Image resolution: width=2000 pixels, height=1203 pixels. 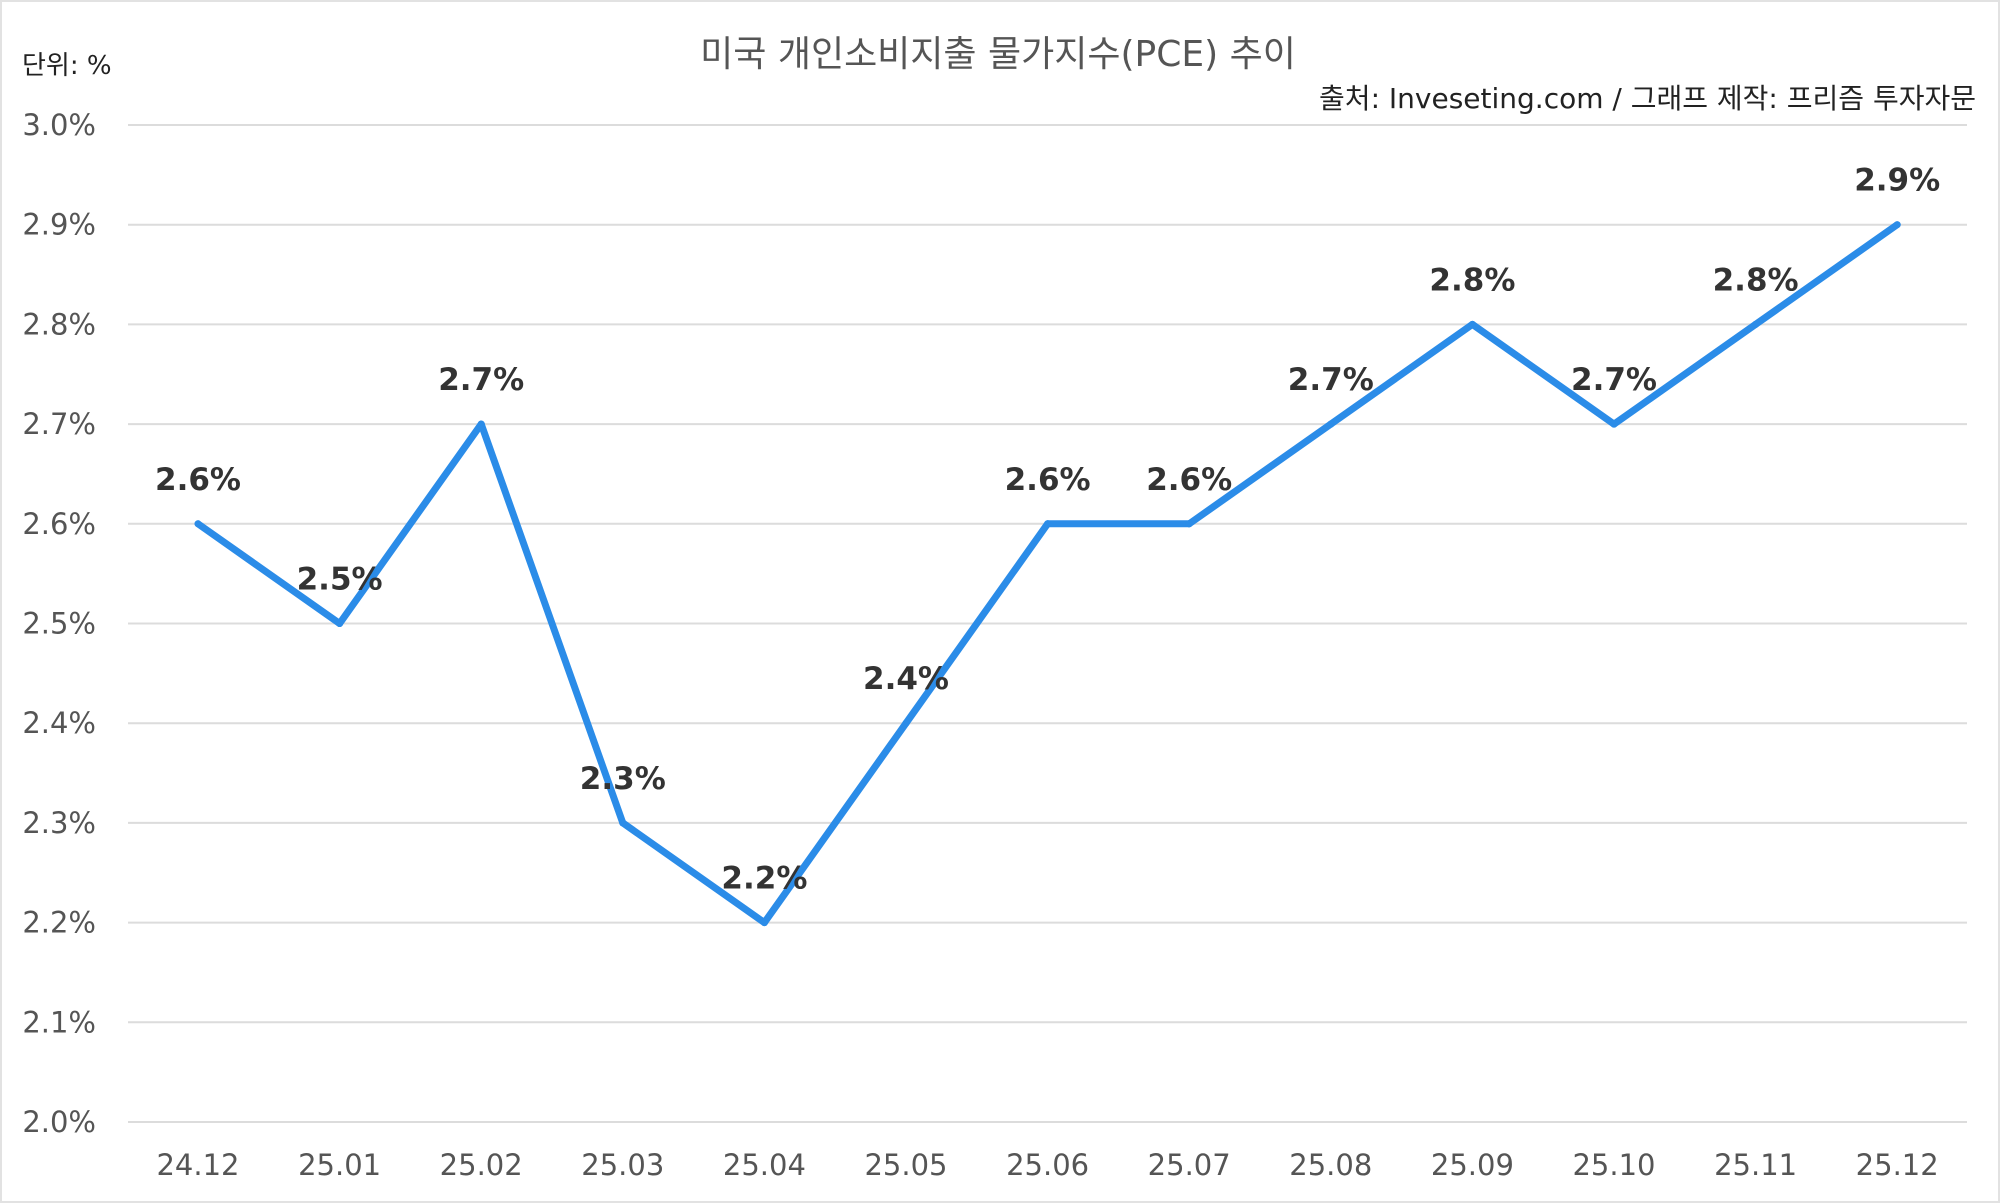 What do you see at coordinates (1897, 181) in the screenshot?
I see `data-label: 2.9%` at bounding box center [1897, 181].